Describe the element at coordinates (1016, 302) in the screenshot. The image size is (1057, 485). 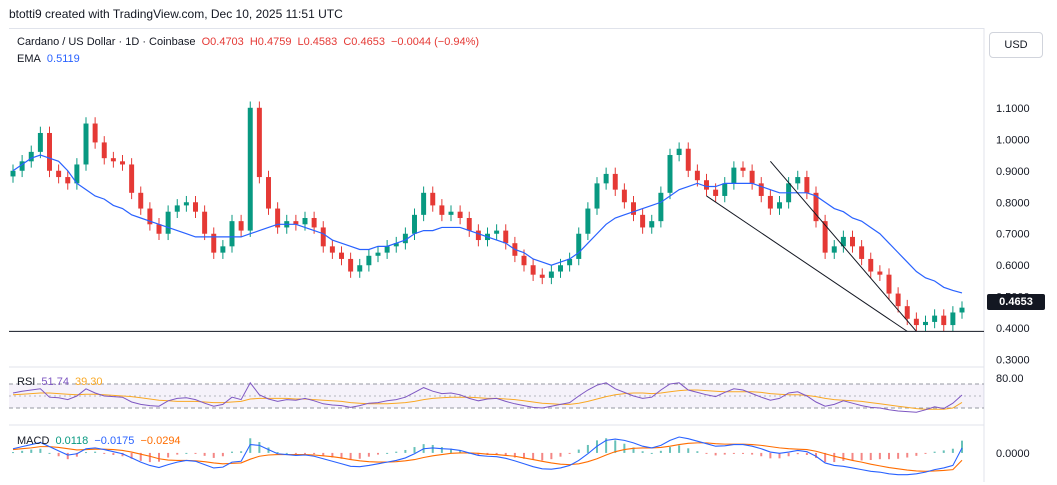
I see `last-price-tag: 0.4653` at that location.